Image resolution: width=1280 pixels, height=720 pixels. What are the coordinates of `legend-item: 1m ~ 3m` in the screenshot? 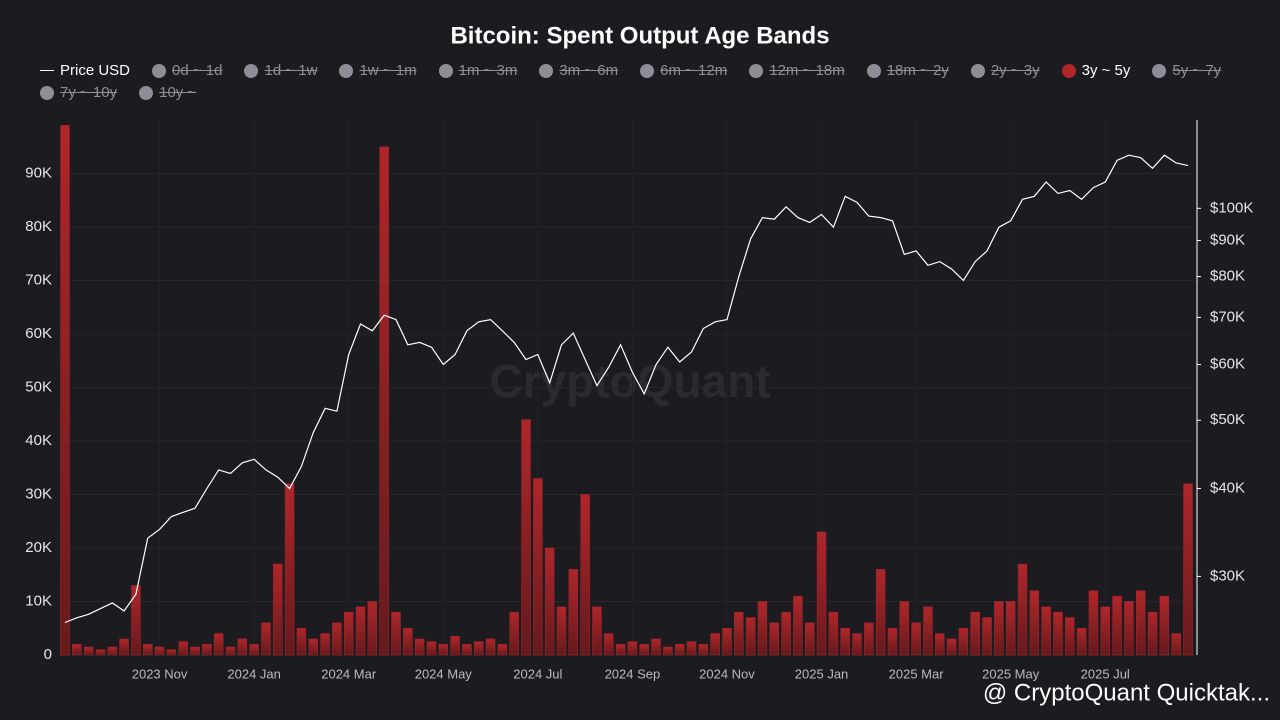 It's located at (478, 70).